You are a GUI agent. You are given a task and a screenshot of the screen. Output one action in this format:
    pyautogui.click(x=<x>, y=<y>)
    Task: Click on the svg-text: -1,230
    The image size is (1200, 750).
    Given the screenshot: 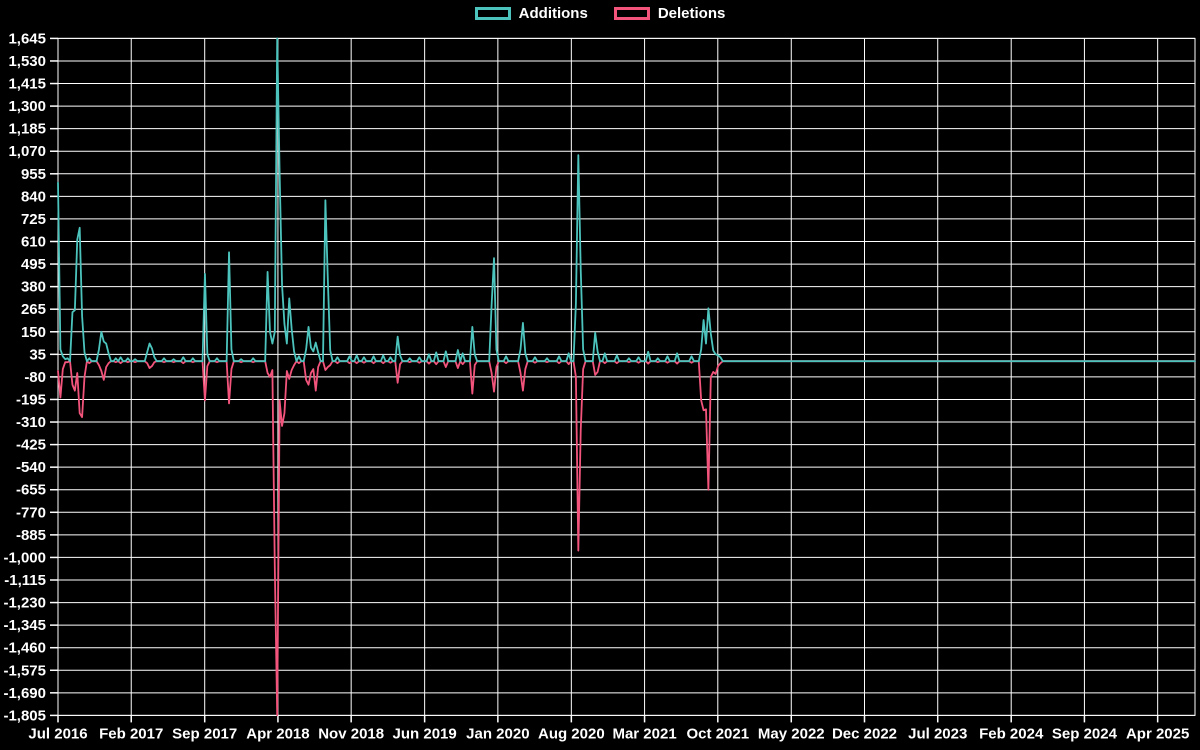 What is the action you would take?
    pyautogui.click(x=24, y=603)
    